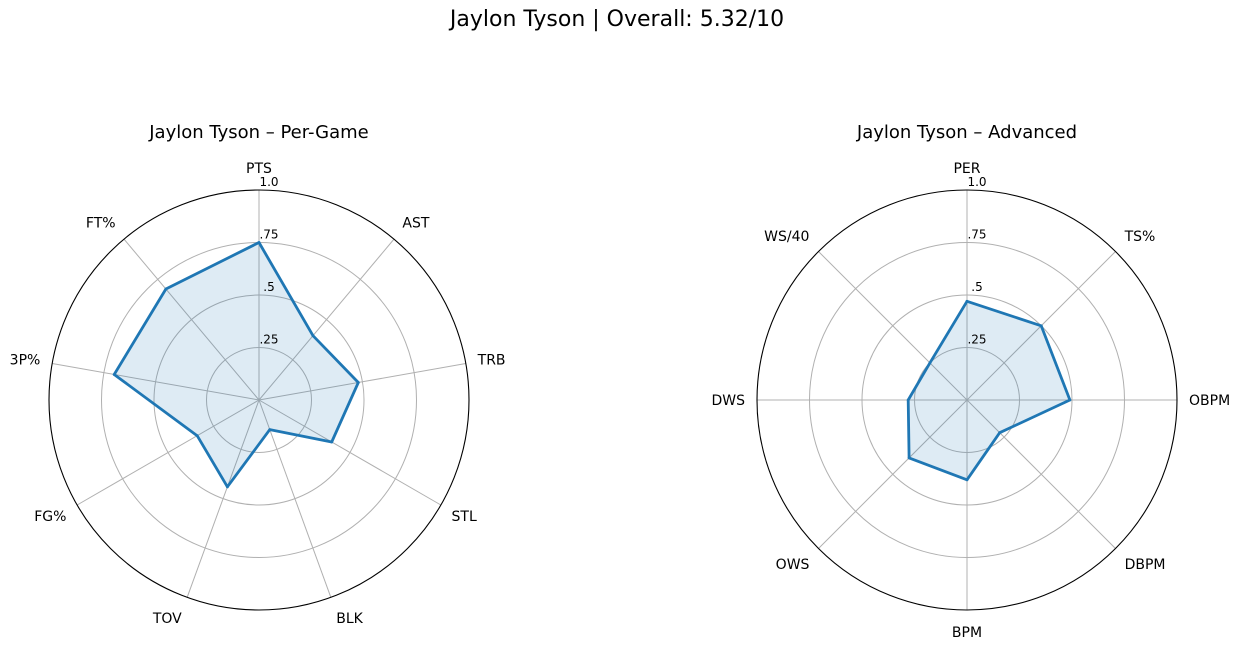 Image resolution: width=1234 pixels, height=653 pixels. What do you see at coordinates (966, 169) in the screenshot?
I see `axis-label-per: PER` at bounding box center [966, 169].